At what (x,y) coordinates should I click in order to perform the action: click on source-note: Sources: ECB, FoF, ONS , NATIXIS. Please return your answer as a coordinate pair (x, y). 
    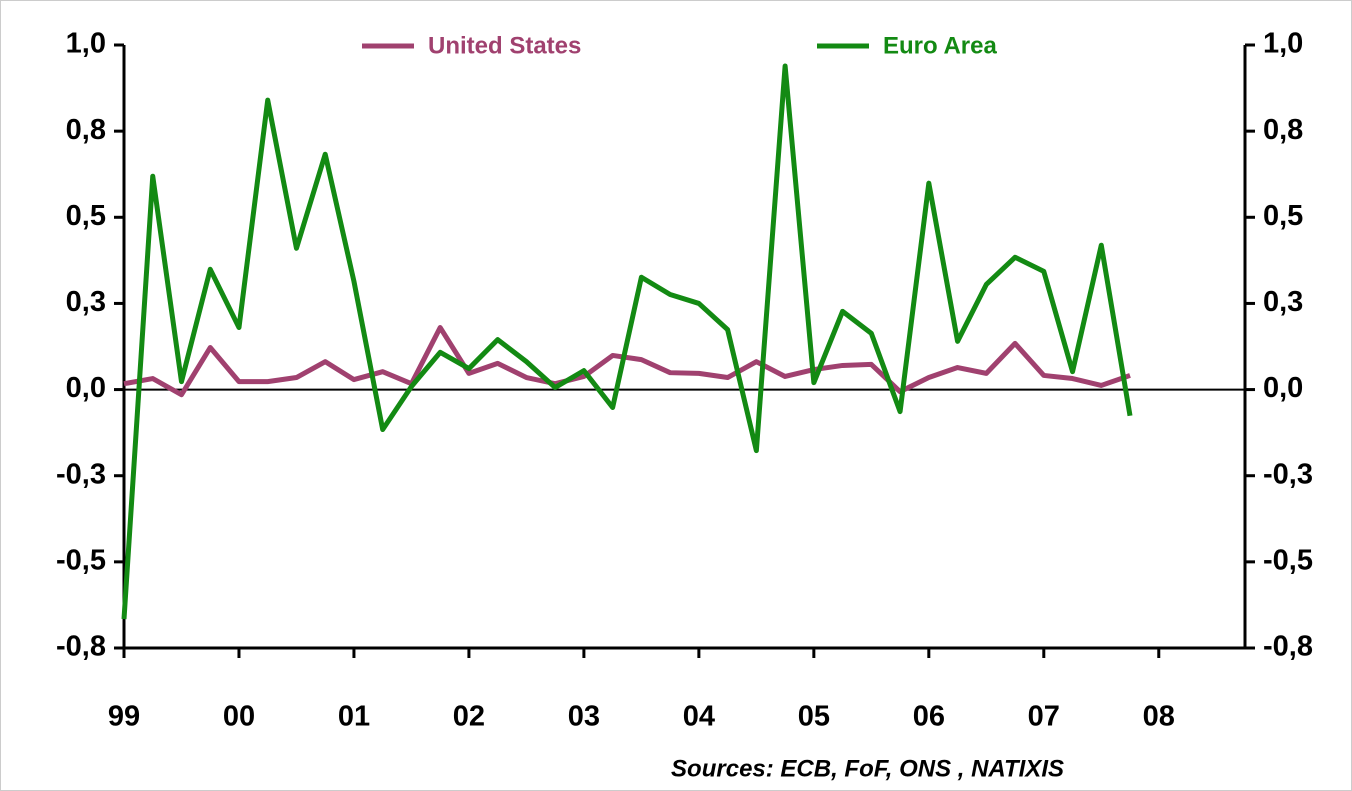
    Looking at the image, I should click on (867, 768).